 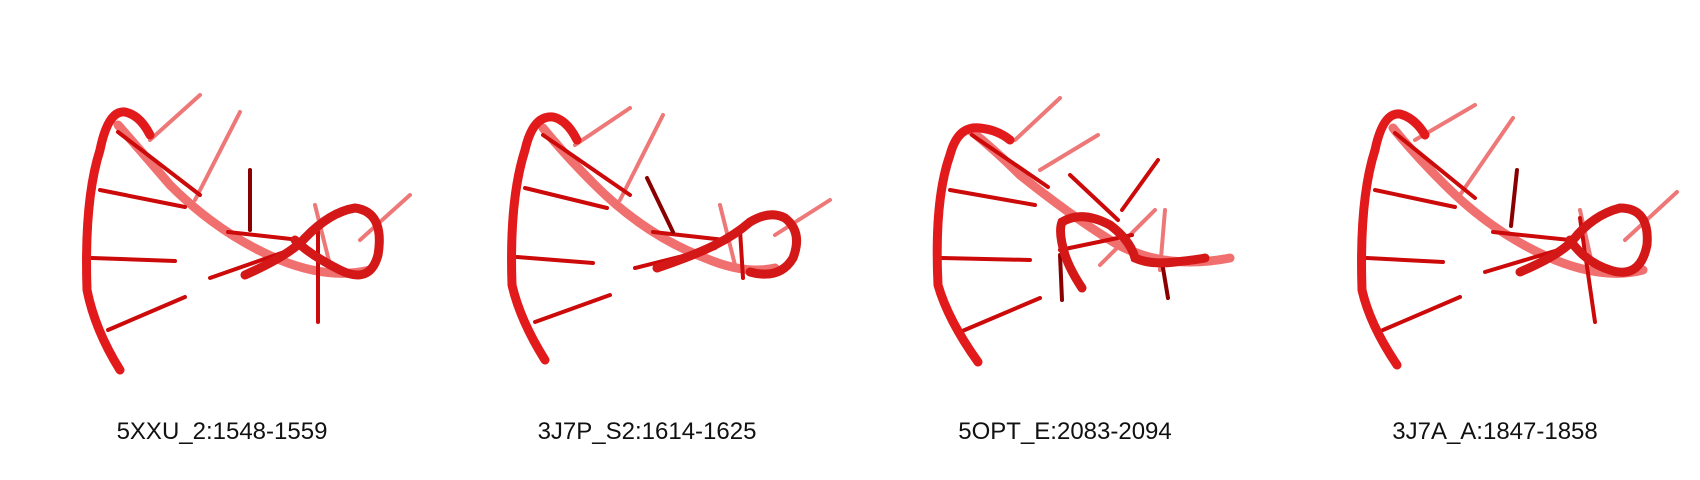 What do you see at coordinates (312, 241) in the screenshot?
I see `backbone-loop` at bounding box center [312, 241].